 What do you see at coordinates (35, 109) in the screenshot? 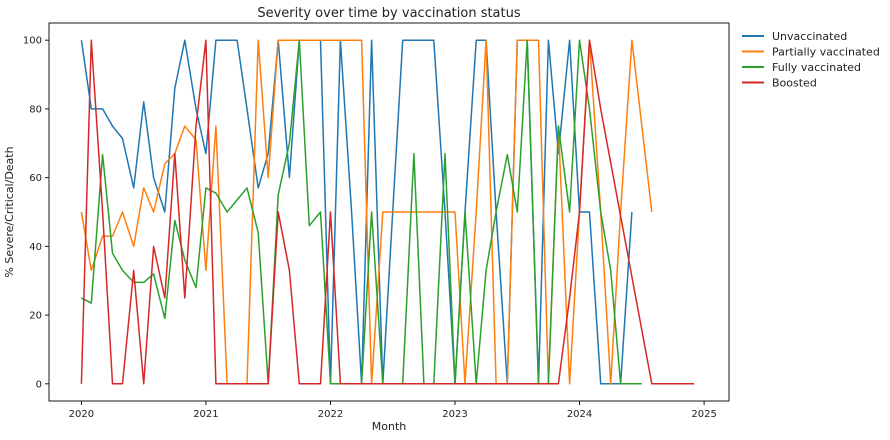
I see `y-tick-label: 80` at bounding box center [35, 109].